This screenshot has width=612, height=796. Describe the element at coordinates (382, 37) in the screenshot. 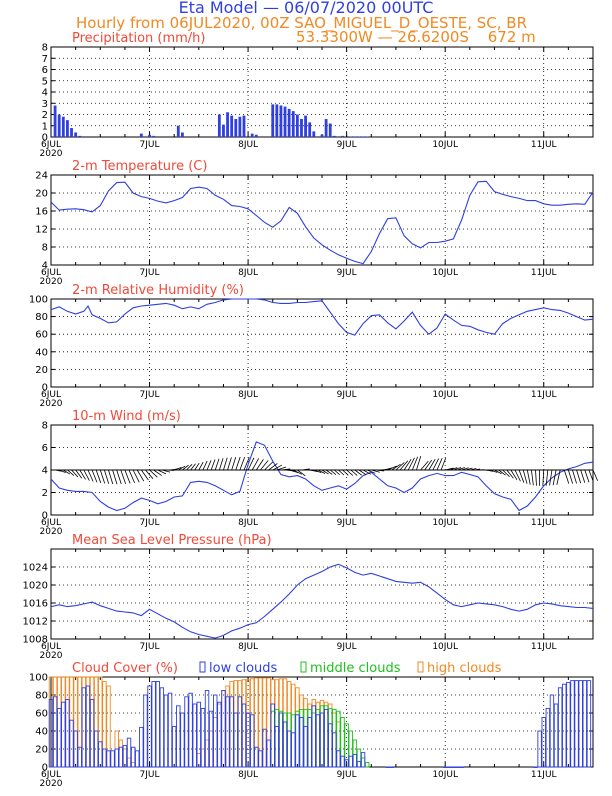

I see `station-coordinates: 53.3300W — 26.6200S` at that location.